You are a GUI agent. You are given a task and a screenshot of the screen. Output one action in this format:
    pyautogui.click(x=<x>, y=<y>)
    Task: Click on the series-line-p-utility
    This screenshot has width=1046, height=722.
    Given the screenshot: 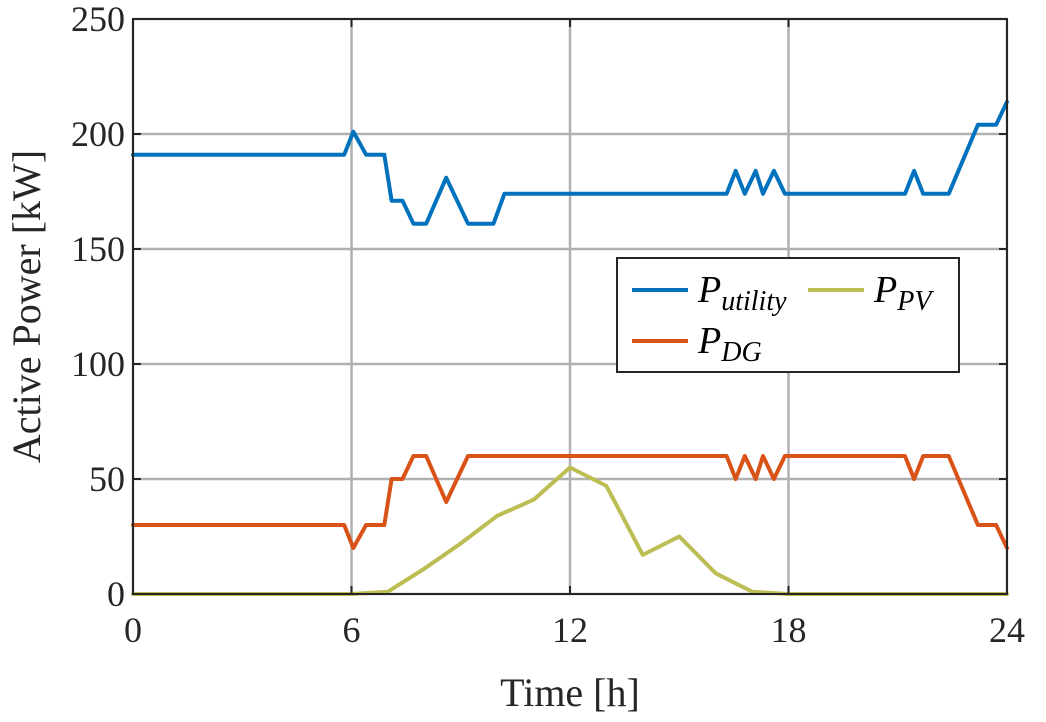 What is the action you would take?
    pyautogui.click(x=570, y=162)
    